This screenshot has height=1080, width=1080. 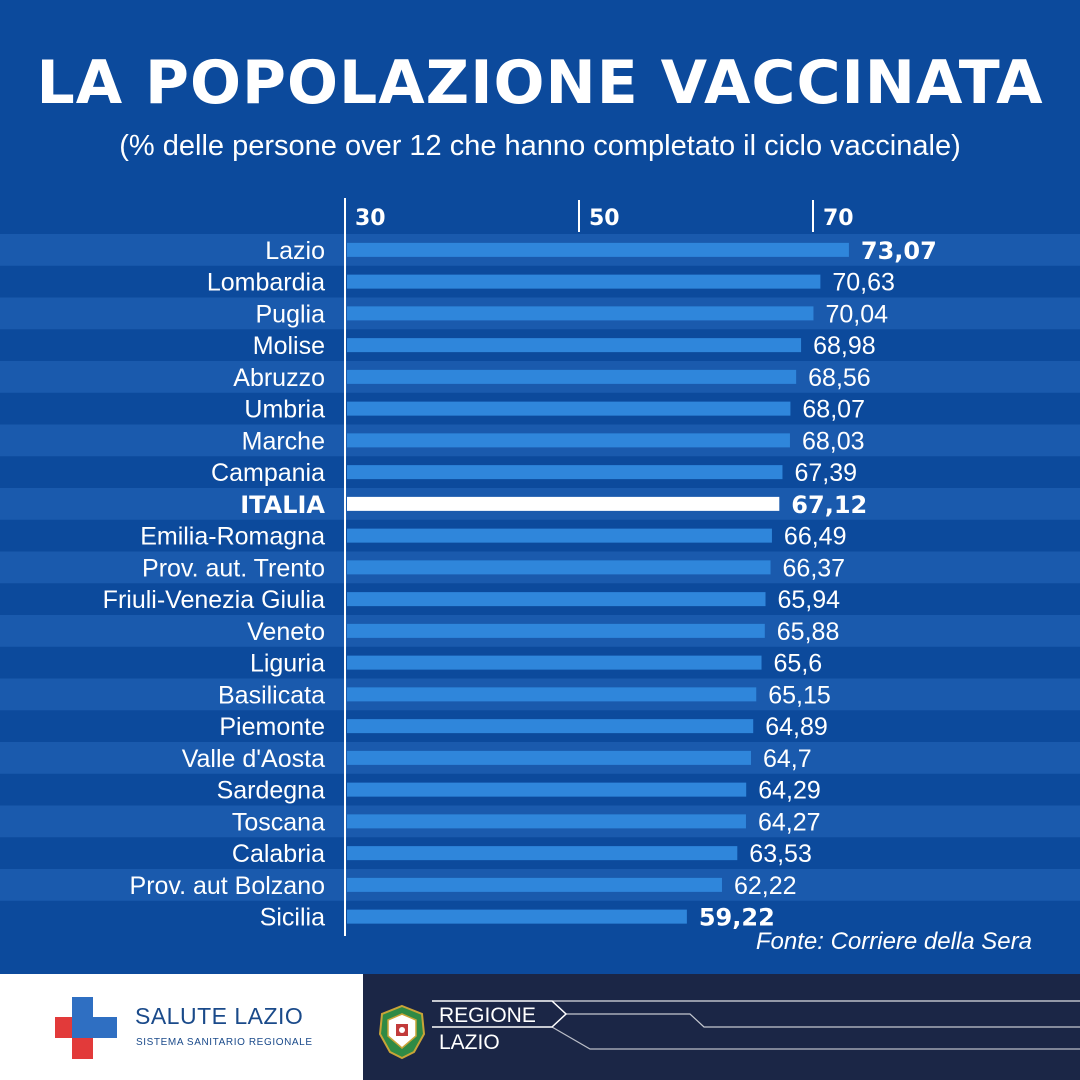 What do you see at coordinates (233, 568) in the screenshot?
I see `category-label: Prov. aut. Trento` at bounding box center [233, 568].